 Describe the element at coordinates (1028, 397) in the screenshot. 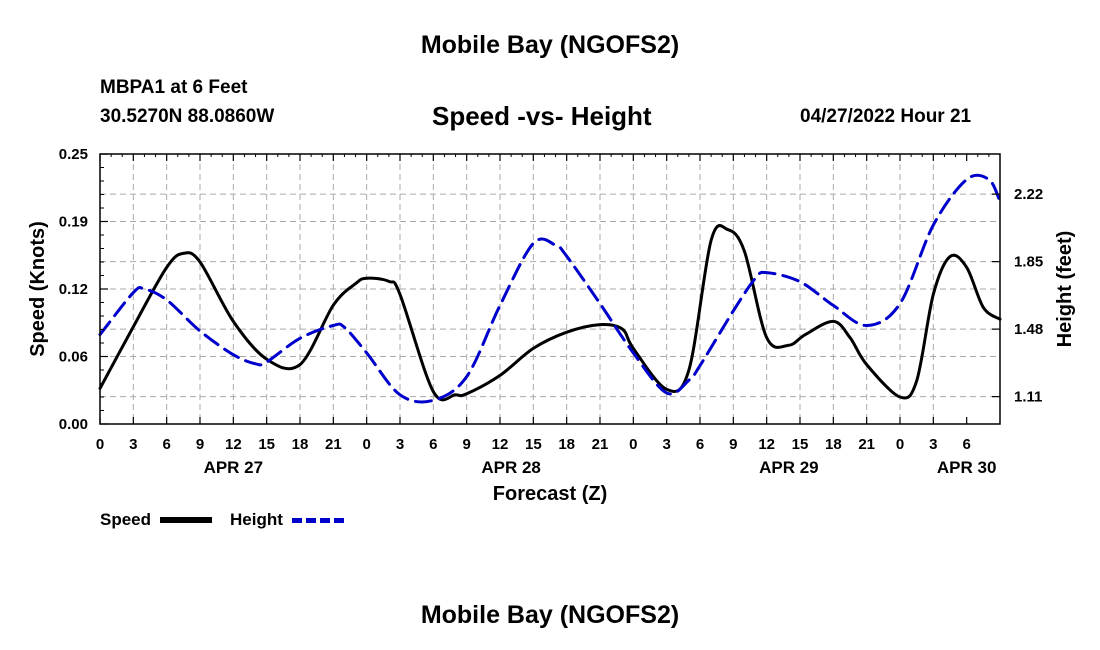

I see `y2-tick-label: 1.11` at that location.